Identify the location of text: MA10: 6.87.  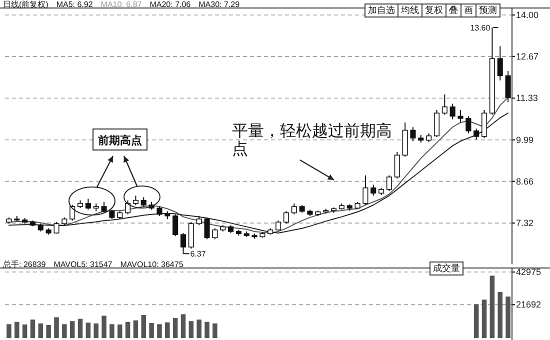
(121, 4).